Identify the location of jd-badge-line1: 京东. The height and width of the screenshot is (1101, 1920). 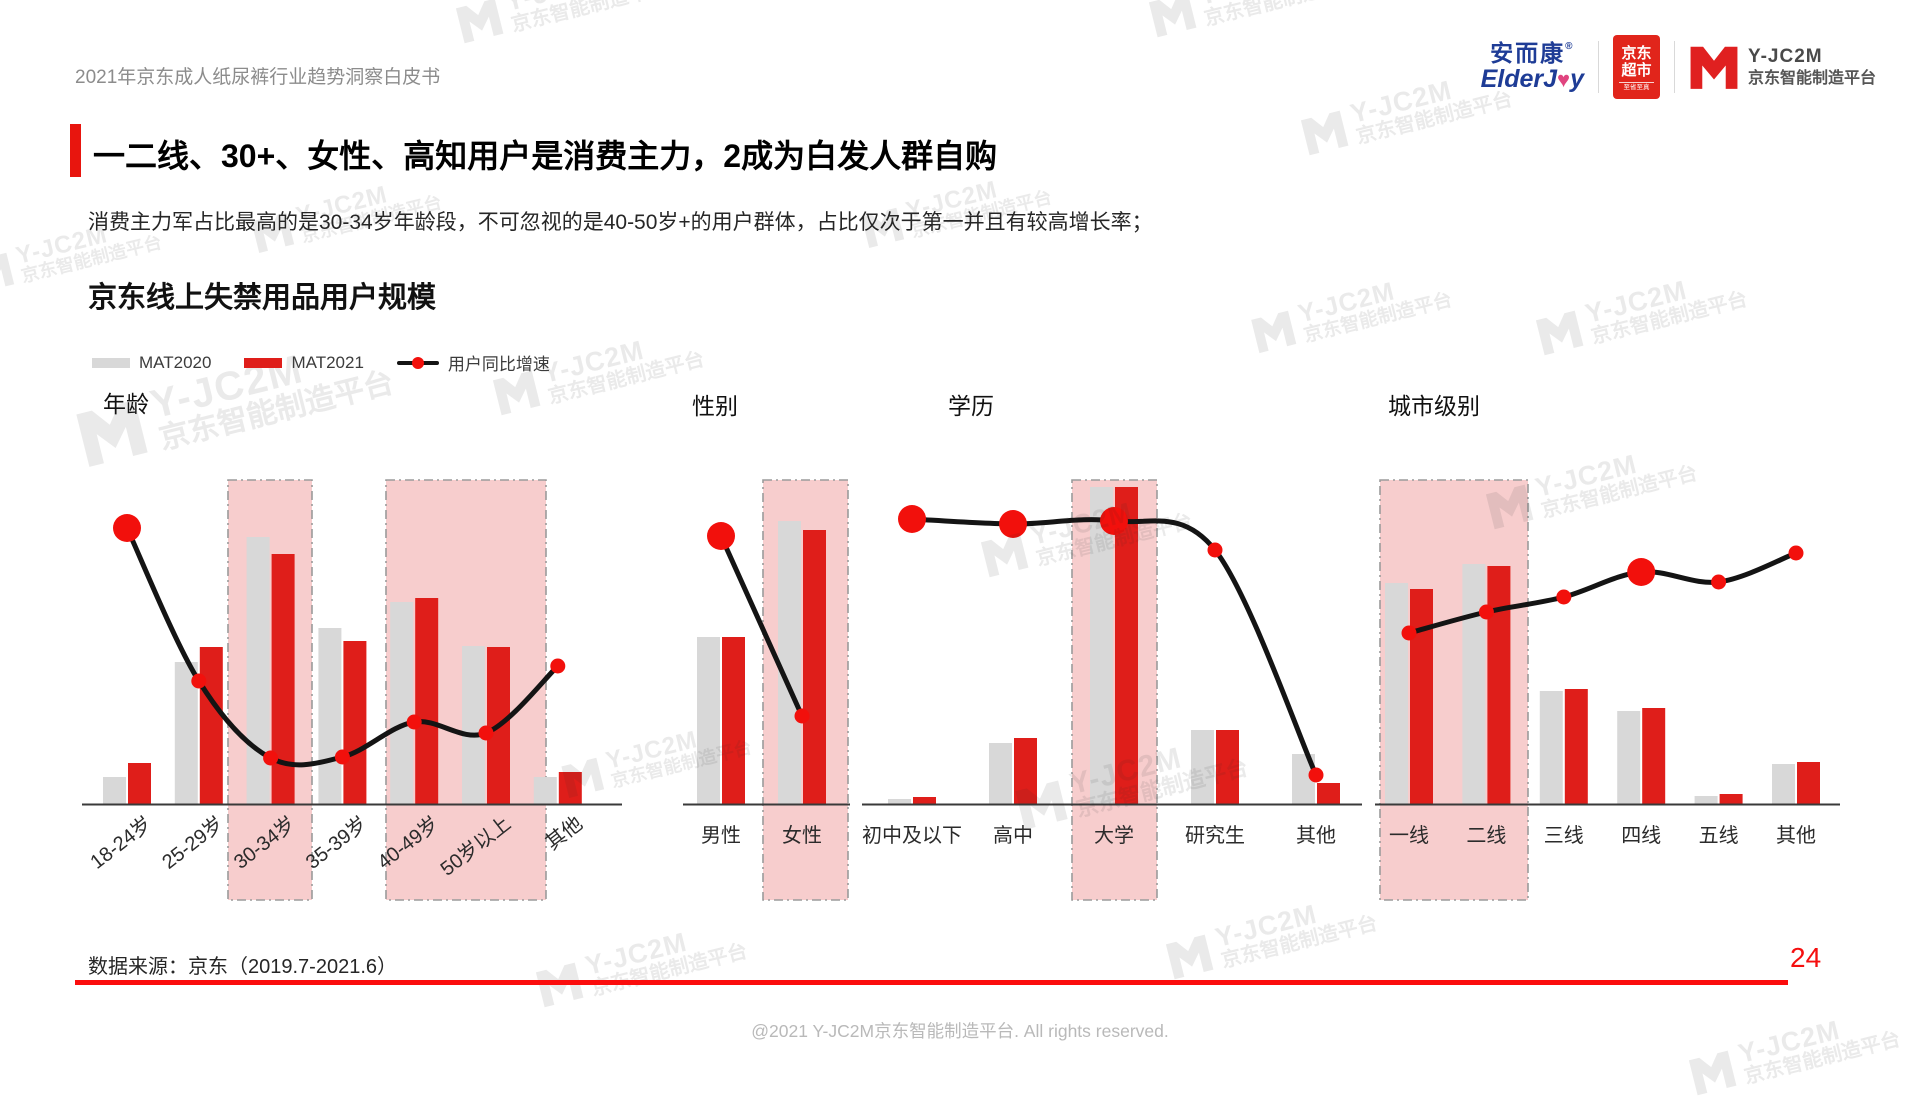
(1636, 53).